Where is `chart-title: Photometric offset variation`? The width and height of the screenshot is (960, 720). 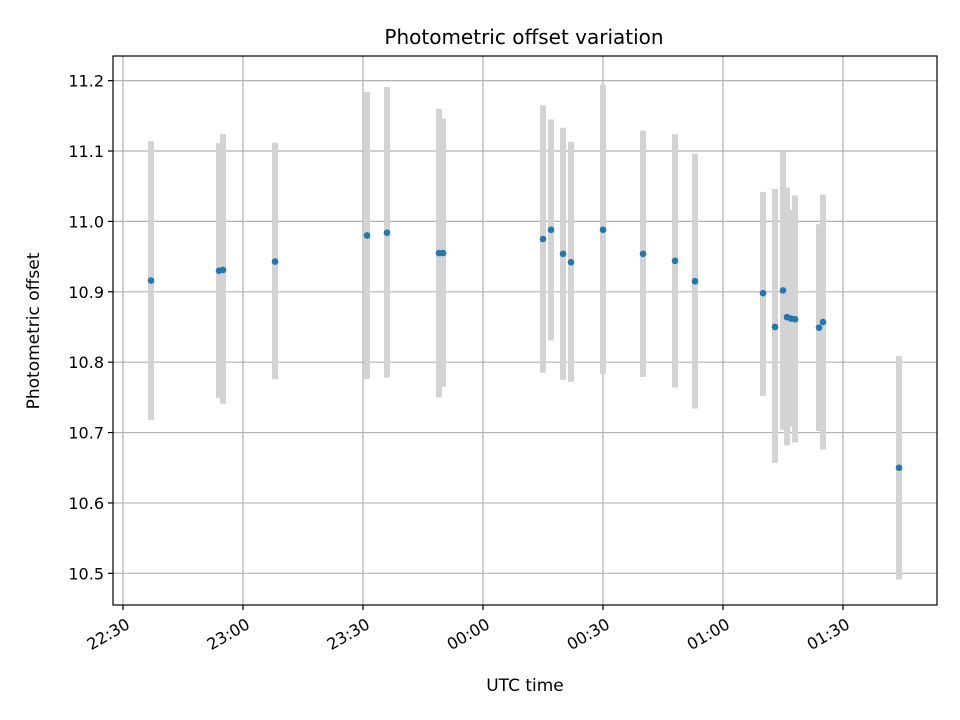 chart-title: Photometric offset variation is located at coordinates (523, 37).